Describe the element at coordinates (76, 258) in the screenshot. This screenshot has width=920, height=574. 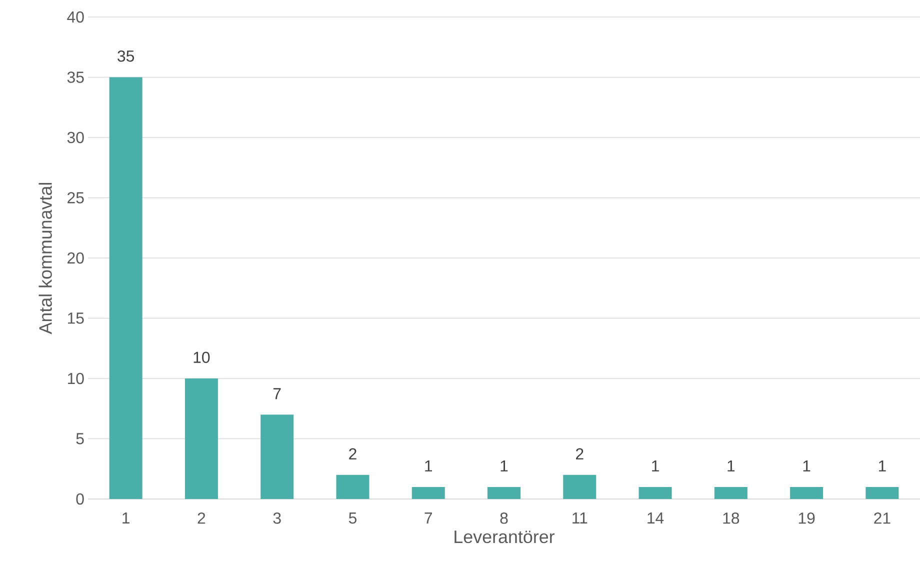
I see `y-tick-label: 20` at that location.